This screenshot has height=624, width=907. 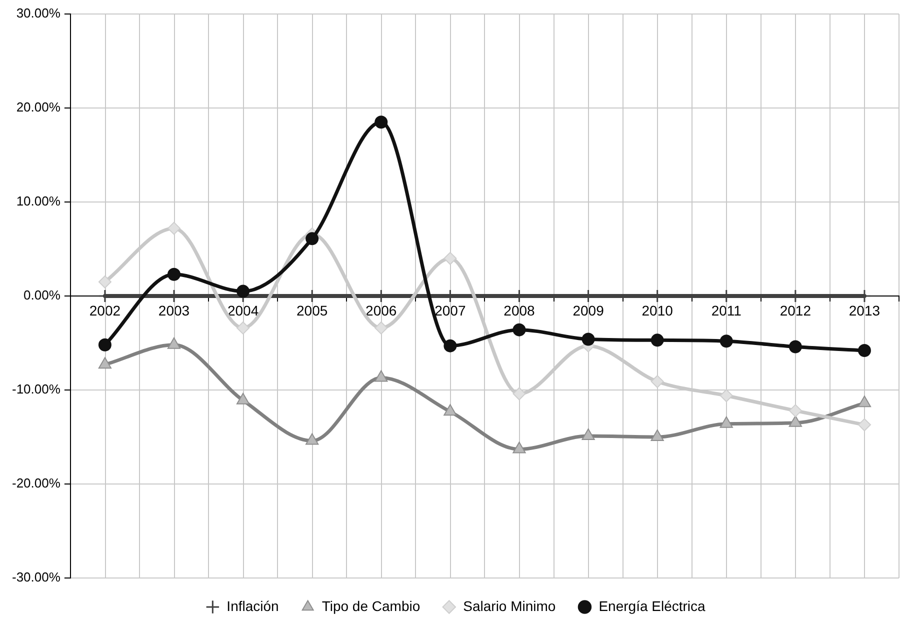 What do you see at coordinates (312, 310) in the screenshot?
I see `x-tick-label: 2005` at bounding box center [312, 310].